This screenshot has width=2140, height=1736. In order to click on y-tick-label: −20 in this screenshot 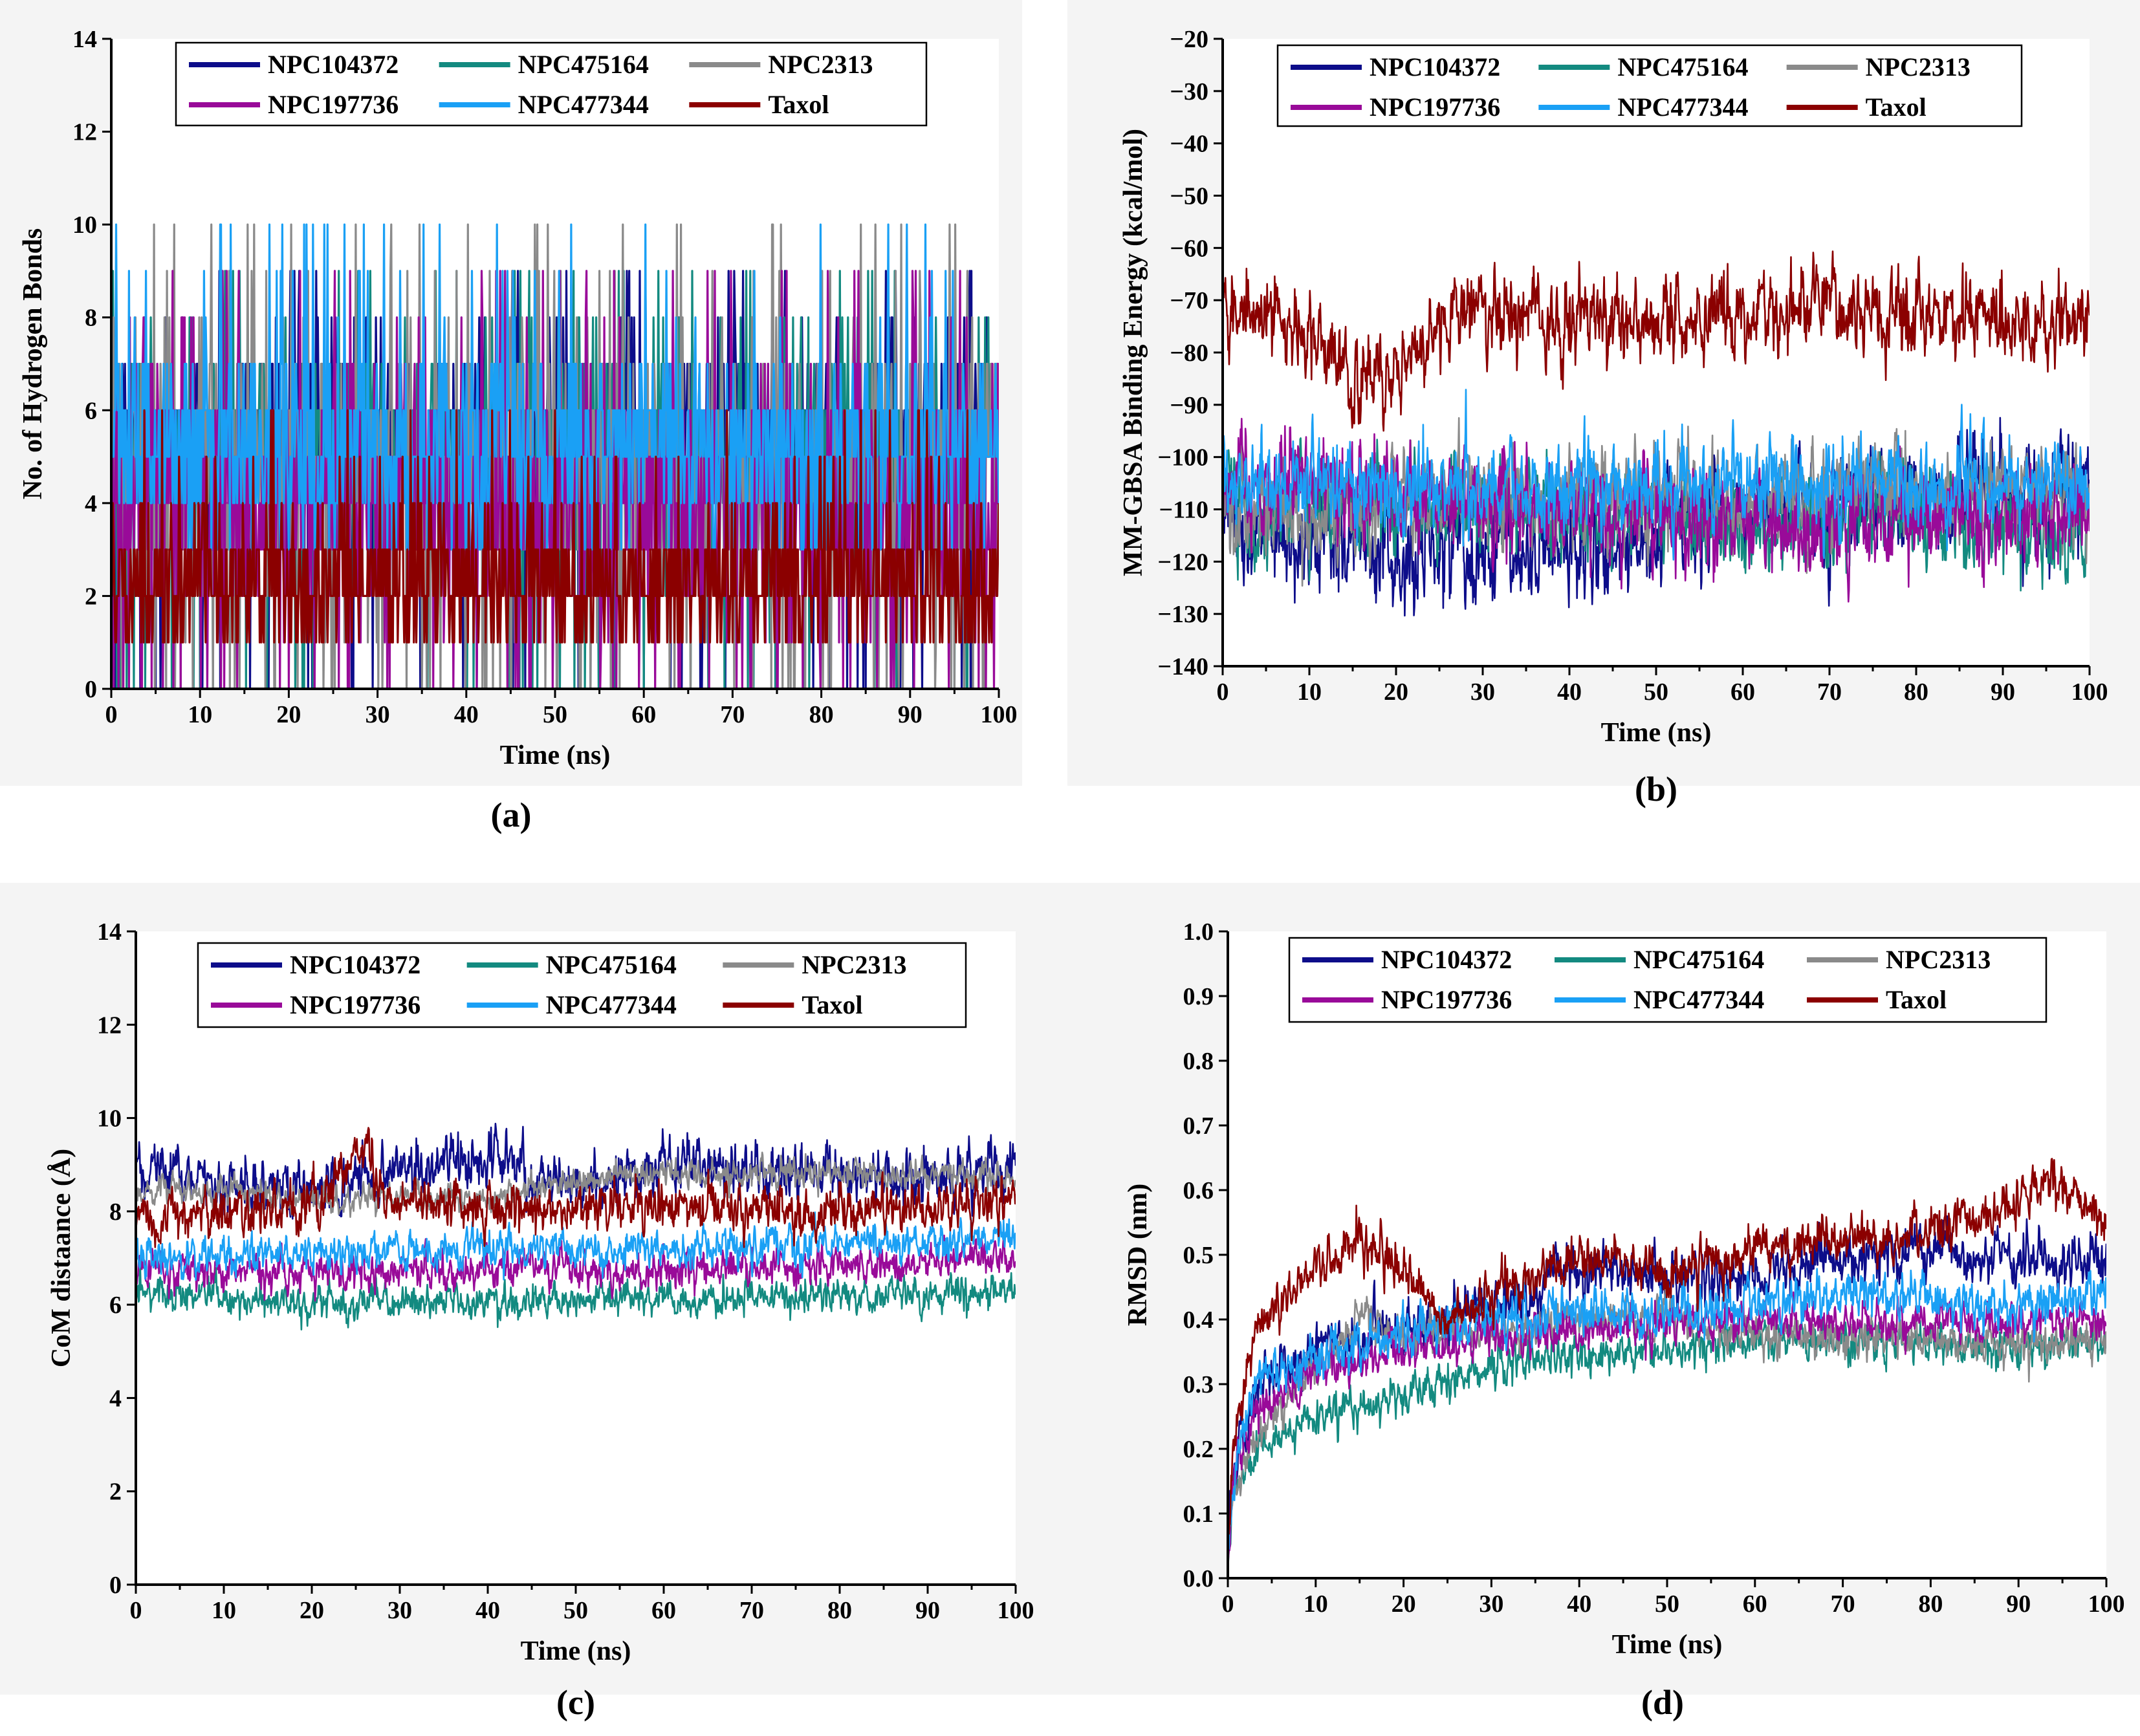, I will do `click(1189, 39)`.